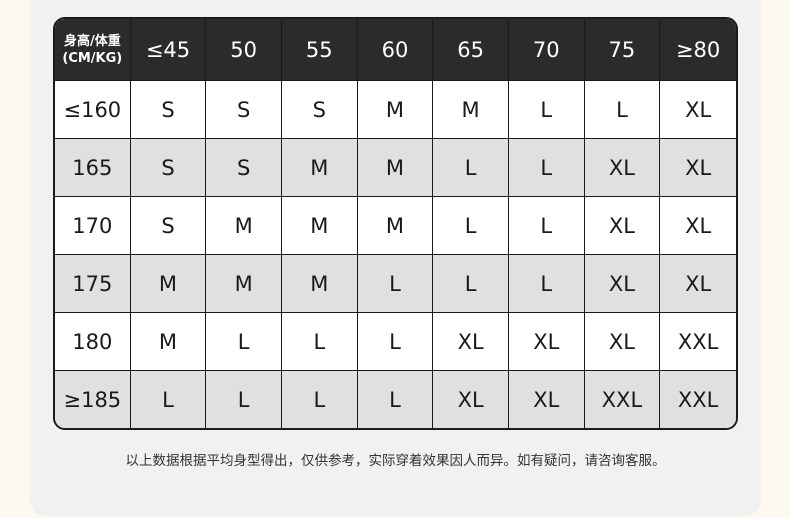 This screenshot has width=790, height=518. Describe the element at coordinates (471, 50) in the screenshot. I see `weight-header: 65` at that location.